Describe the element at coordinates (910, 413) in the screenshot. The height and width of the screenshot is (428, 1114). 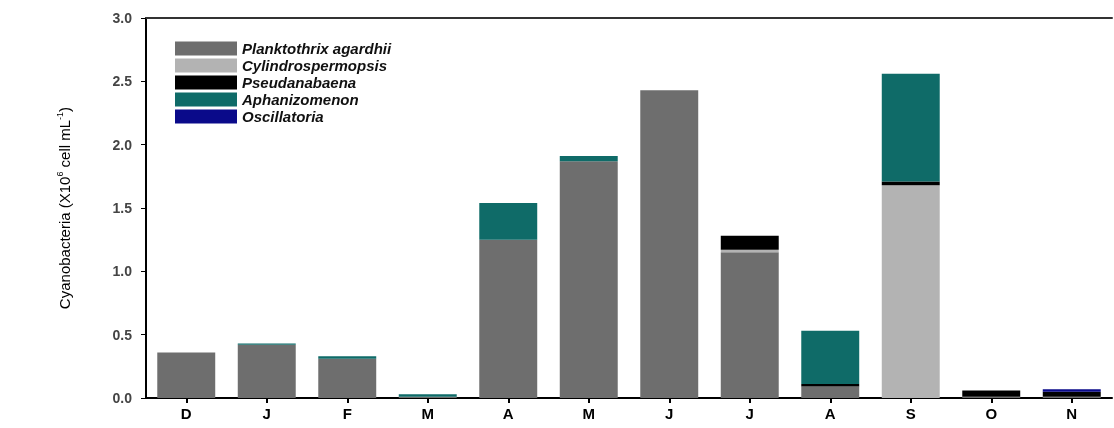
I see `x-tick-label: S` at that location.